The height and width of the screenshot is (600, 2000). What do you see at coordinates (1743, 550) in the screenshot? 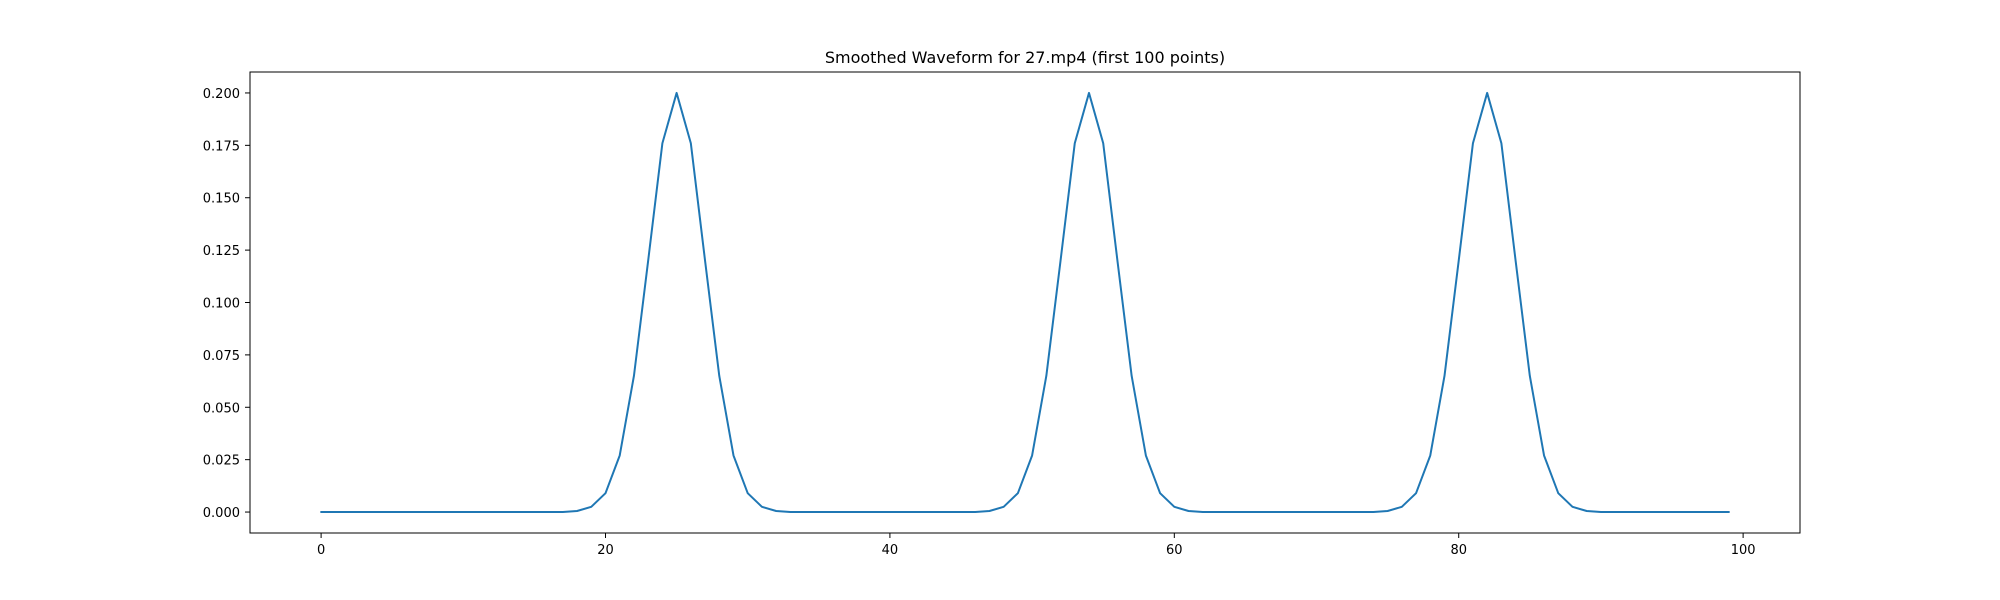
I see `x-tick-label: 100` at bounding box center [1743, 550].